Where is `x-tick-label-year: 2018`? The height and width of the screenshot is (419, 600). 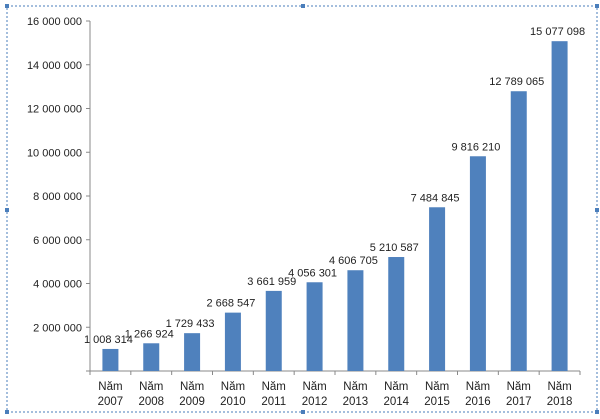
x-tick-label-year: 2018 is located at coordinates (560, 402).